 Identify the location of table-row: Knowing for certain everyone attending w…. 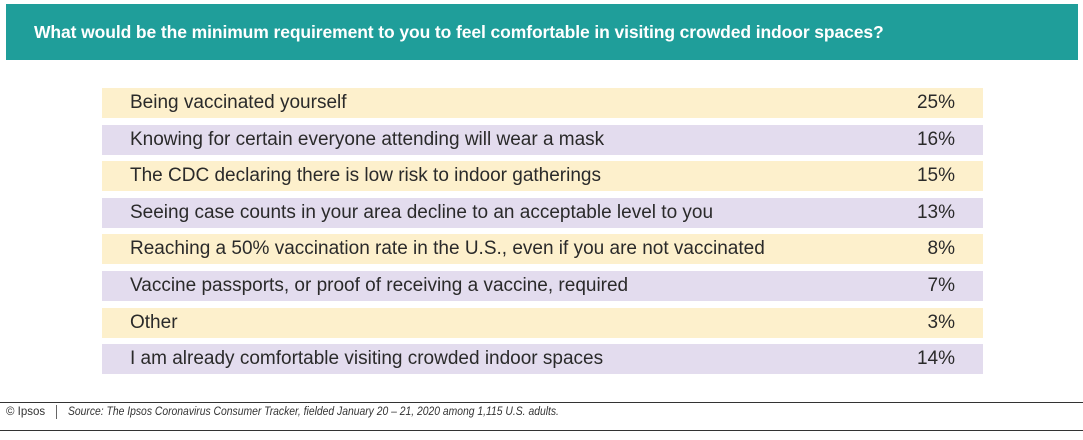
(542, 139).